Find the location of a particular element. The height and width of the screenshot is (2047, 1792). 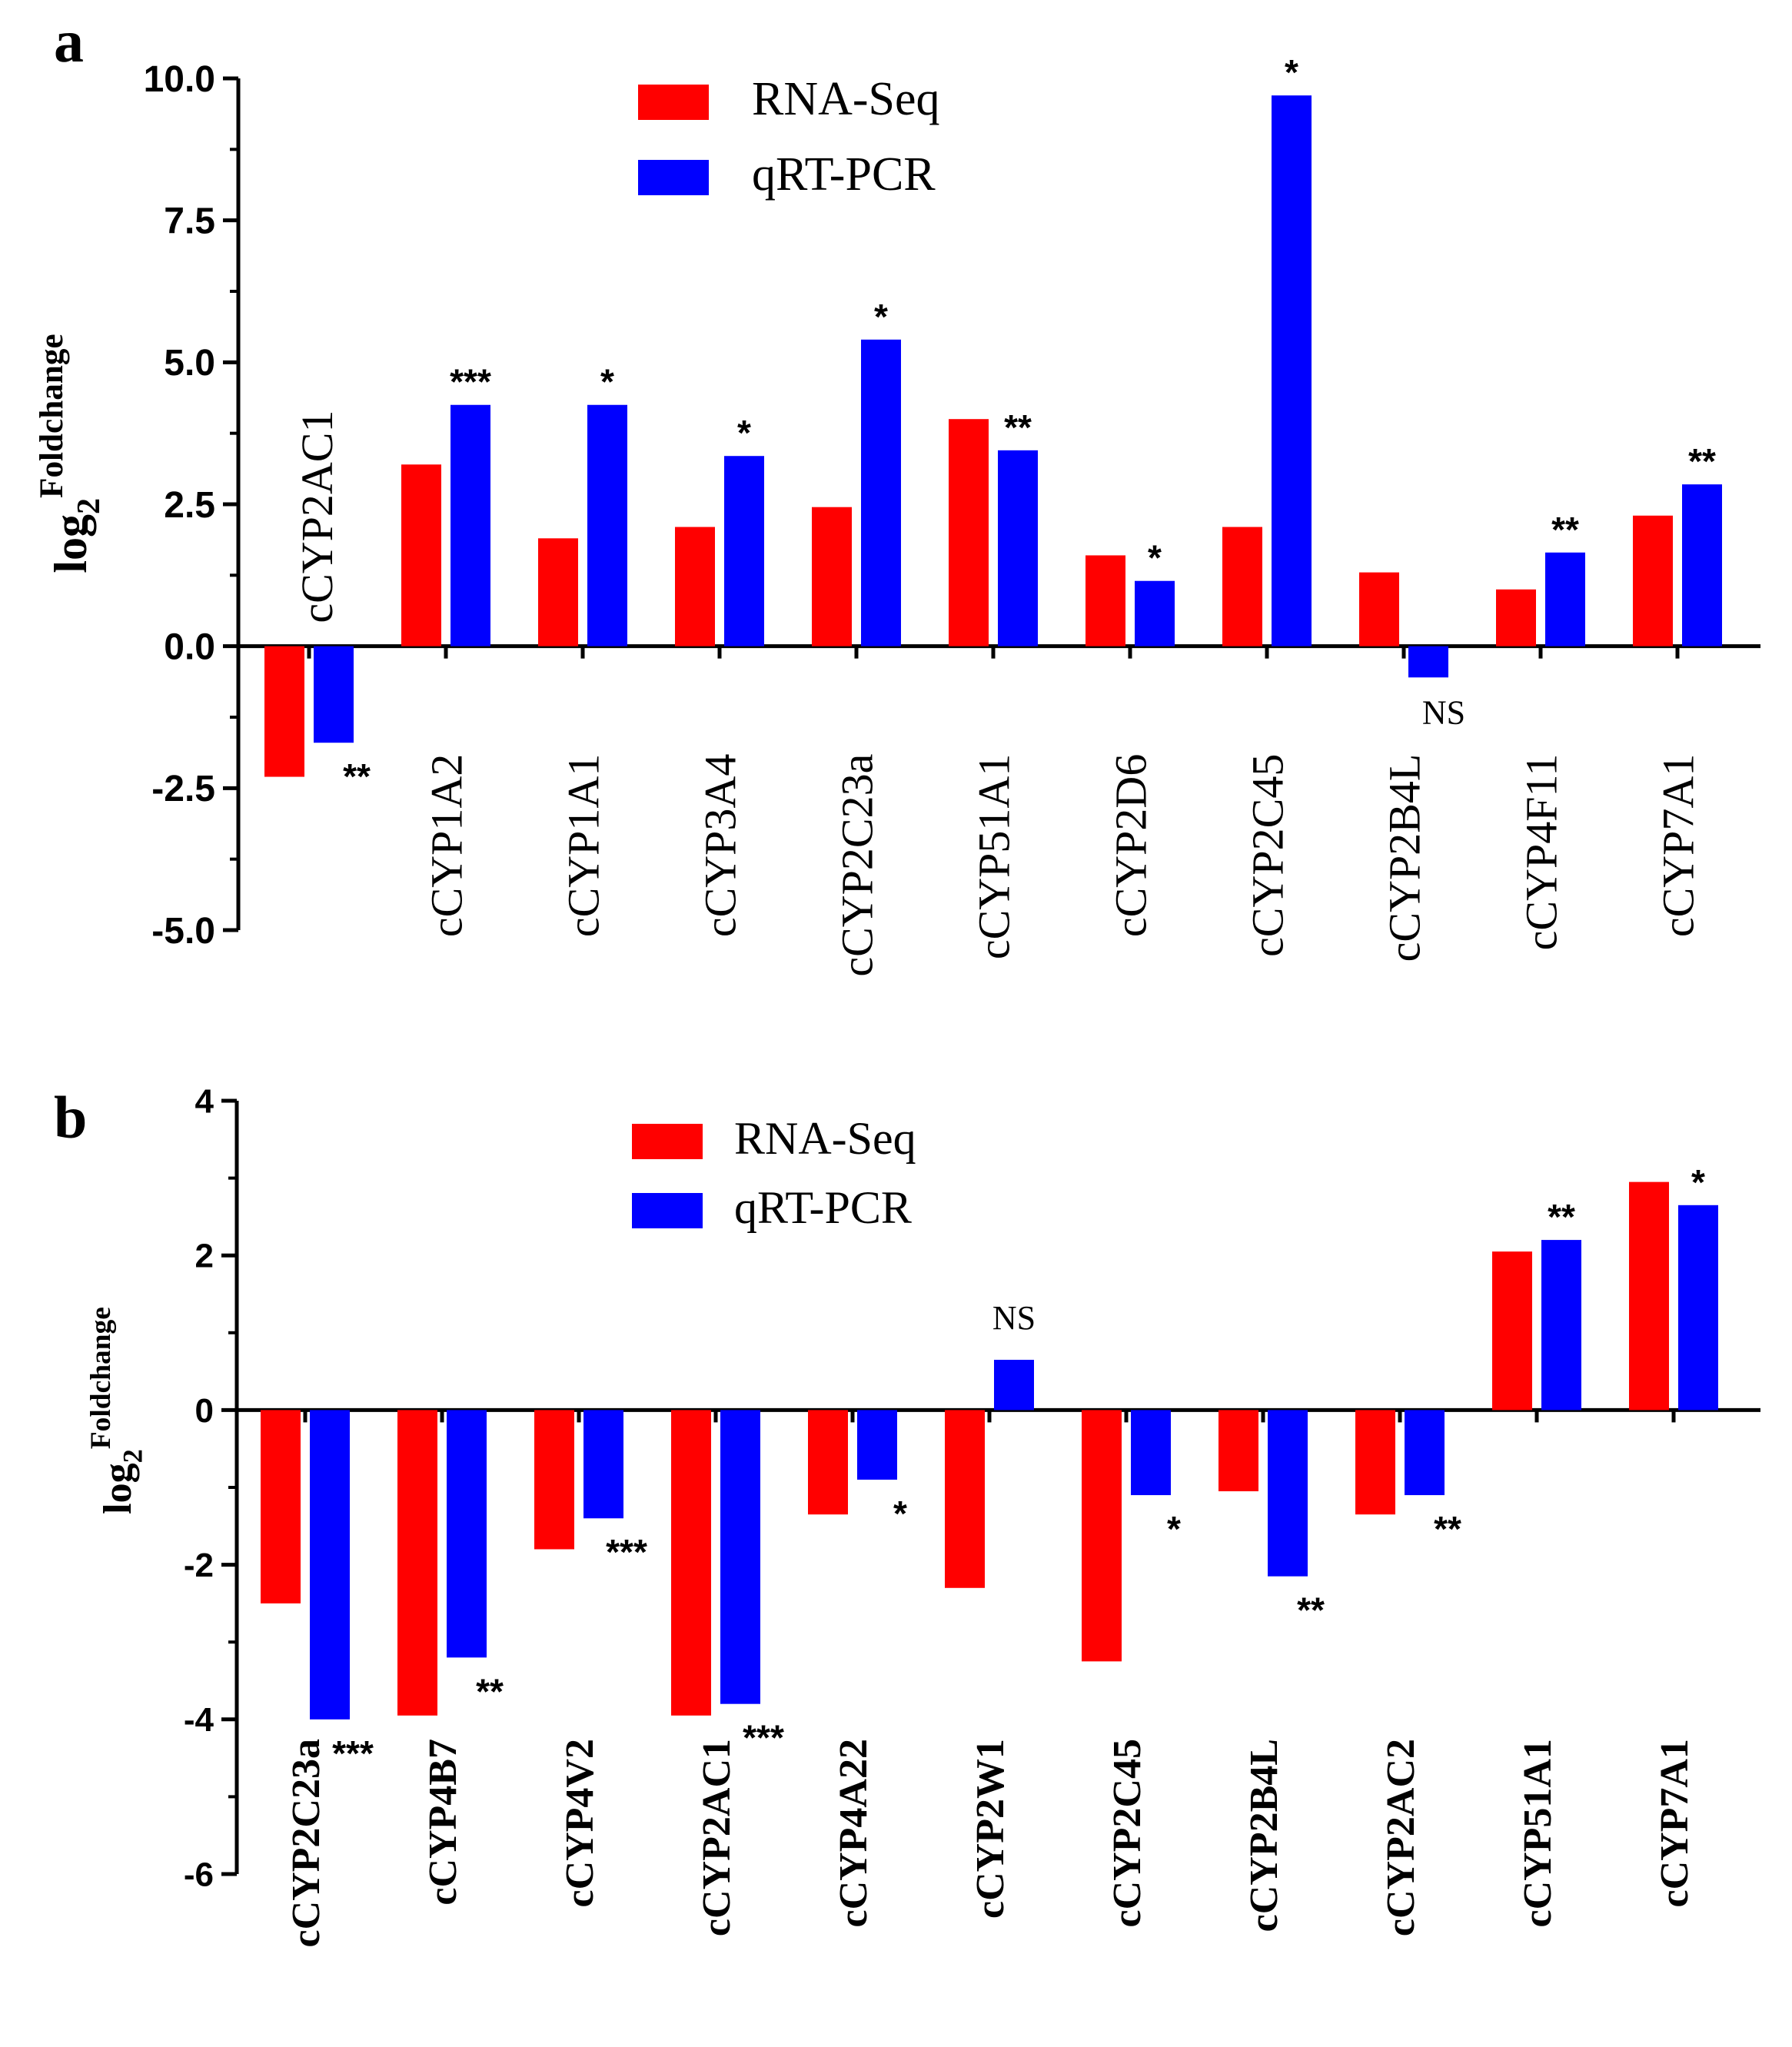

legend-label: RNA-Seq is located at coordinates (846, 99).